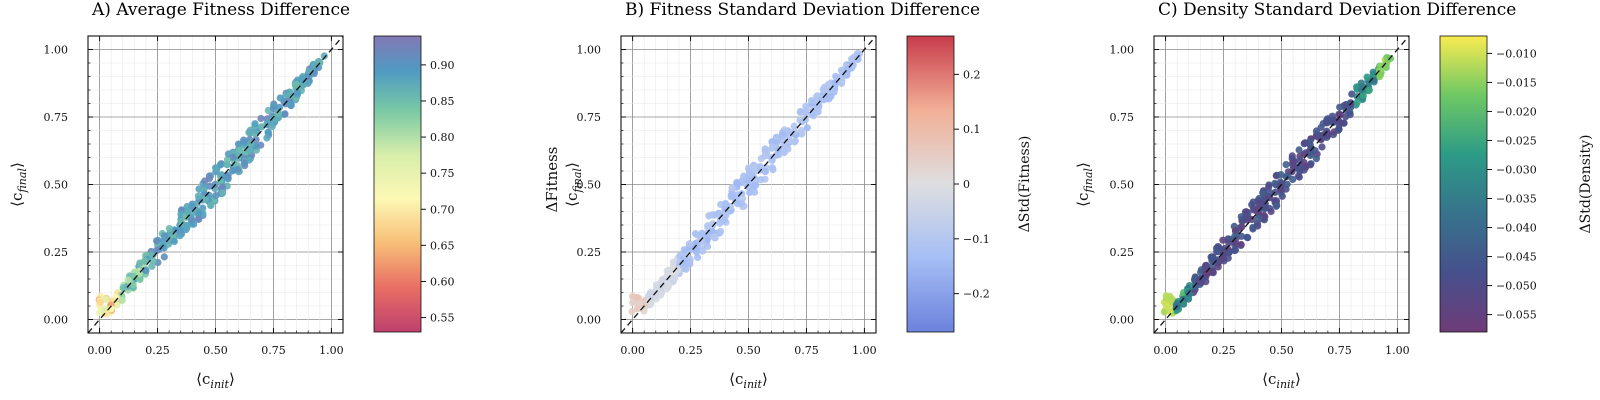 This screenshot has width=1600, height=400. Describe the element at coordinates (1516, 82) in the screenshot. I see `colorbar-tick-label: −0.015` at that location.